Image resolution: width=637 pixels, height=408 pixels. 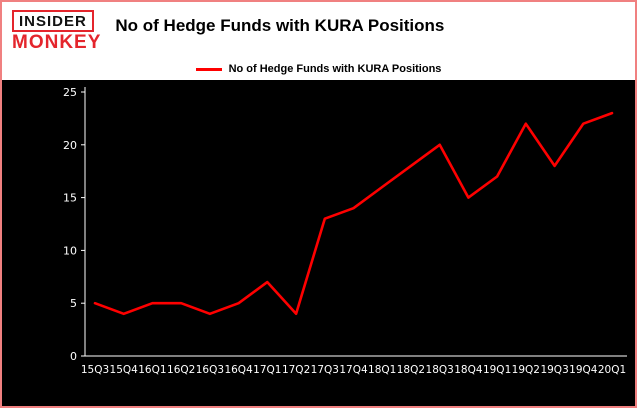 I want to click on x-tick-label: 18Q3, so click(x=440, y=370).